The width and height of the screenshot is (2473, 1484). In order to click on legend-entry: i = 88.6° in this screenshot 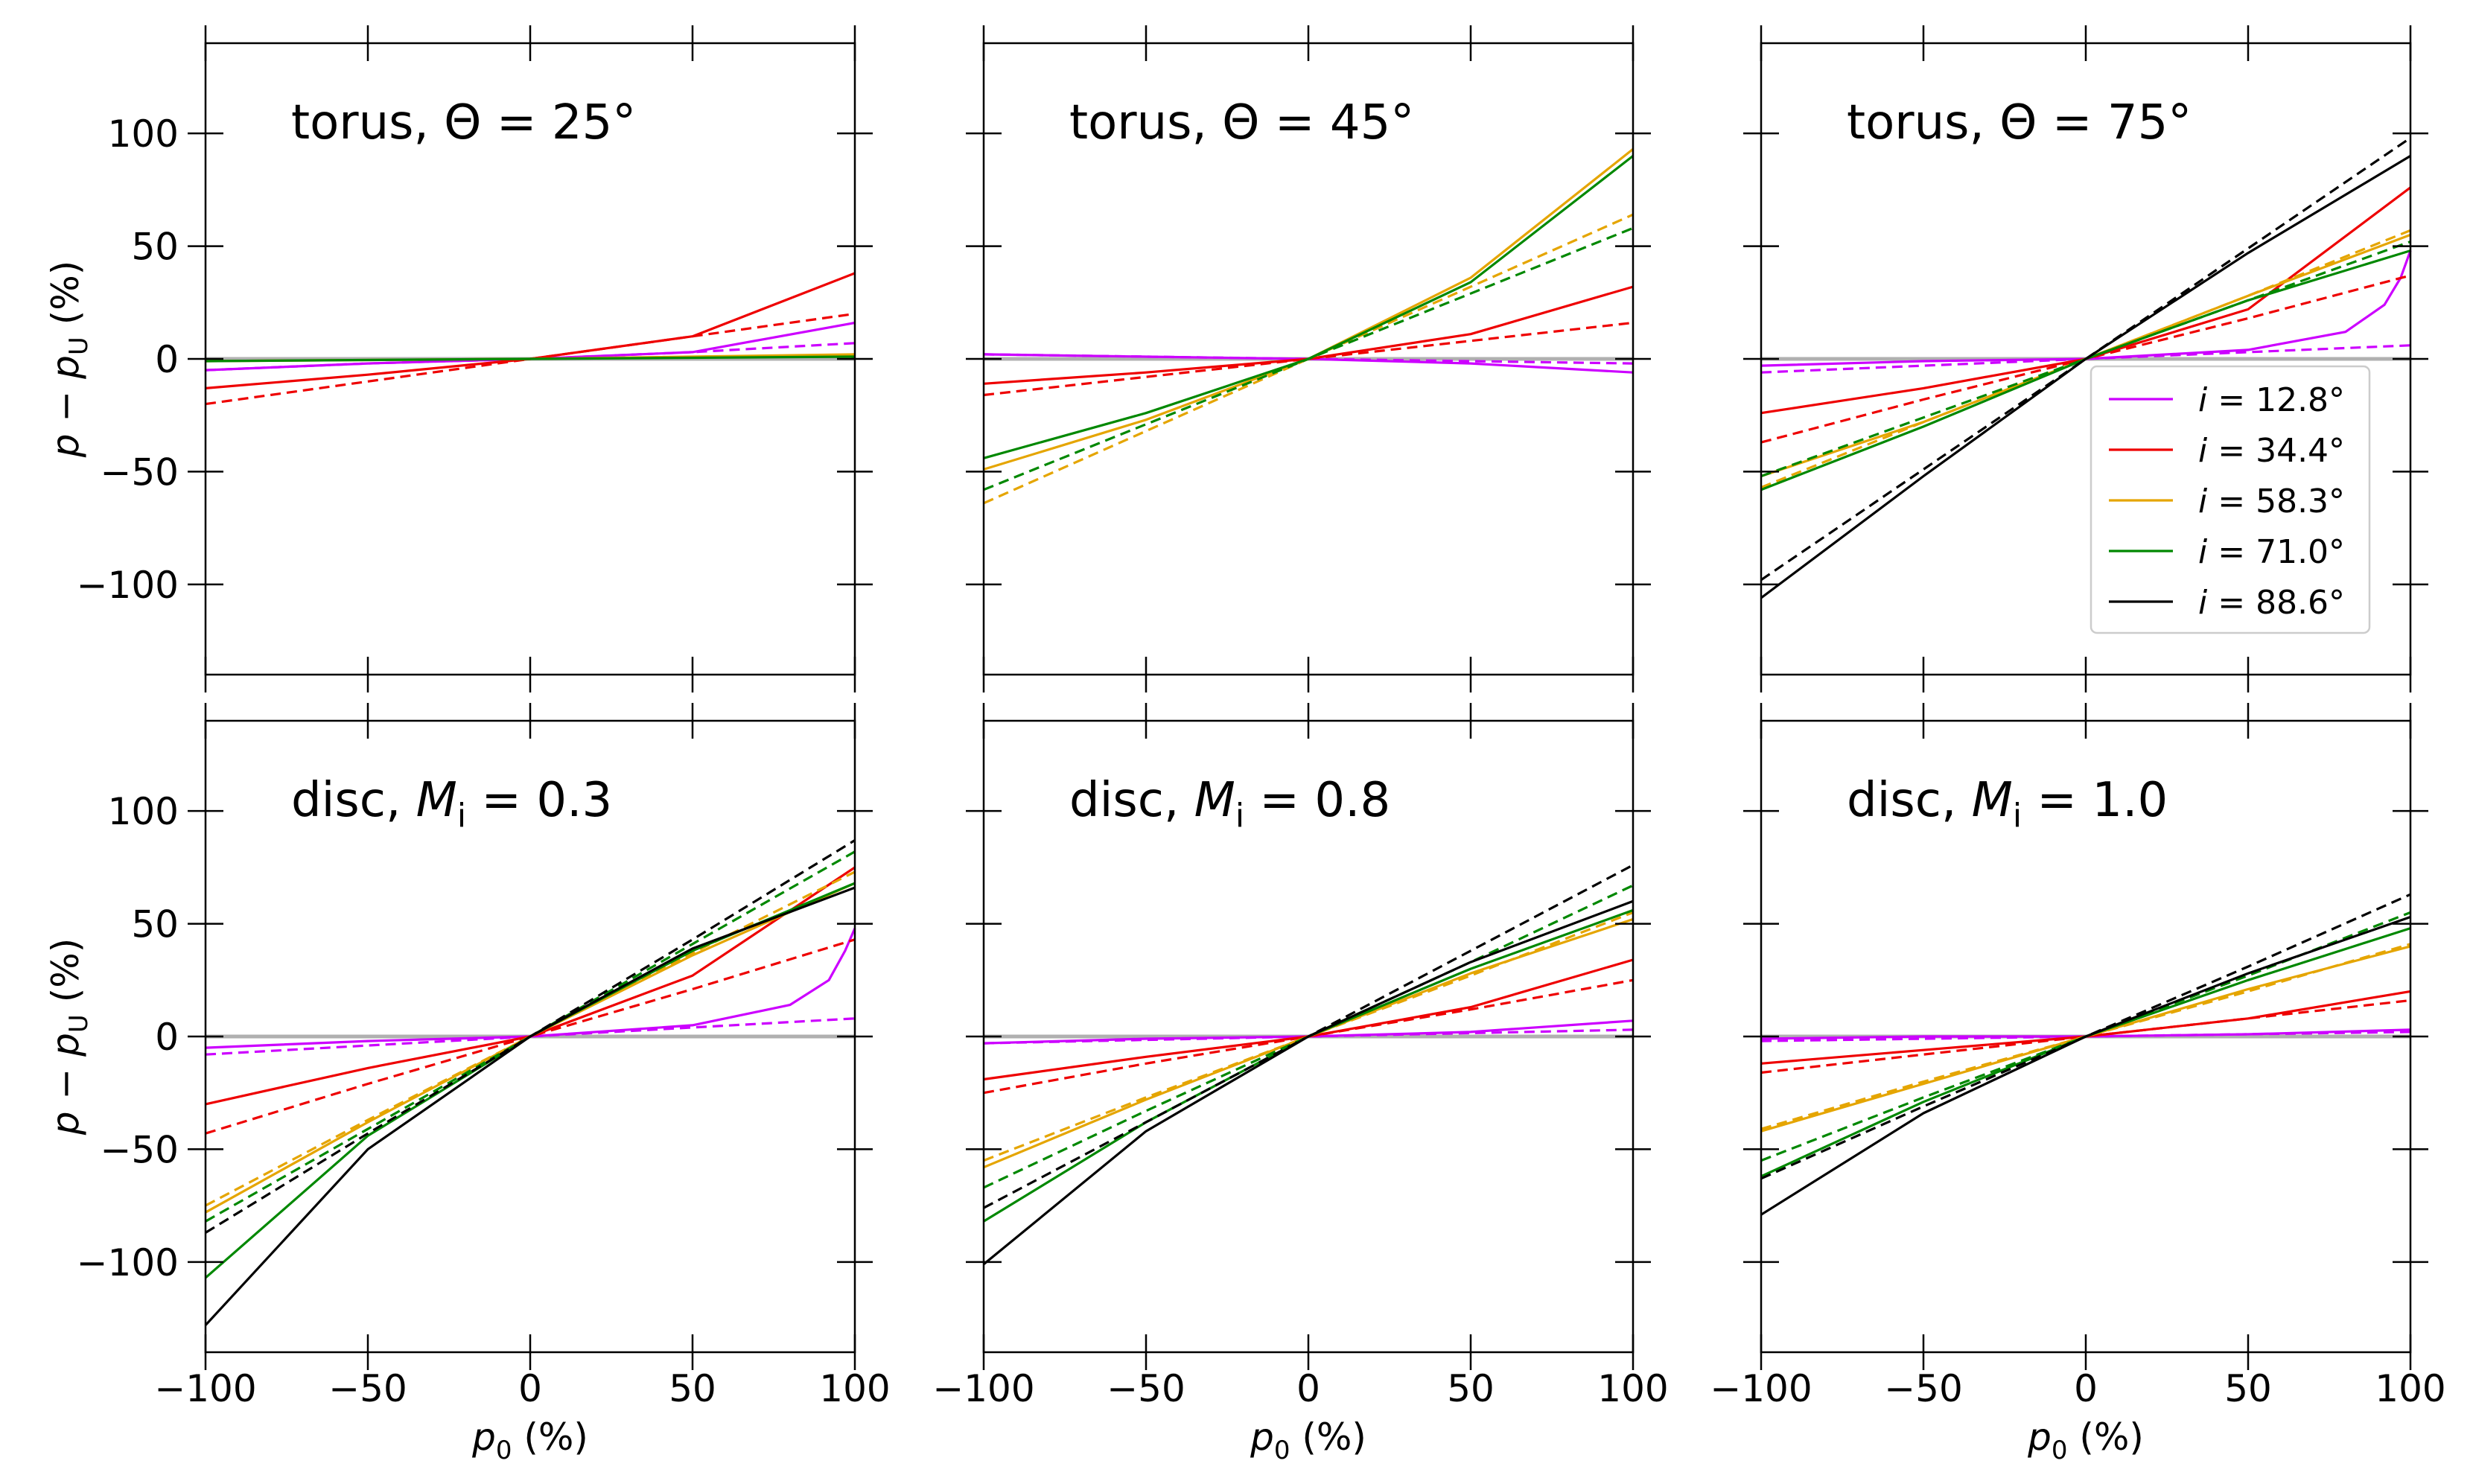, I will do `click(2227, 603)`.